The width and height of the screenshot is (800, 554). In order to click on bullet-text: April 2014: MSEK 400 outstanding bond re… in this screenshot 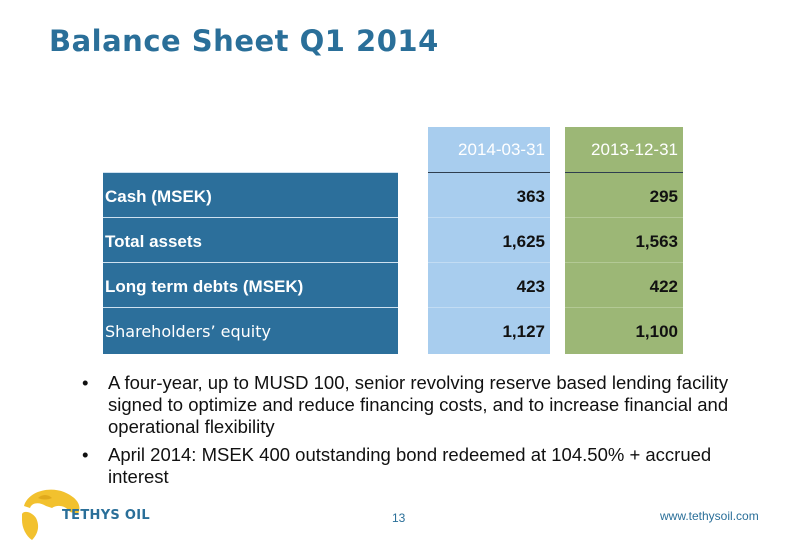, I will do `click(410, 465)`.